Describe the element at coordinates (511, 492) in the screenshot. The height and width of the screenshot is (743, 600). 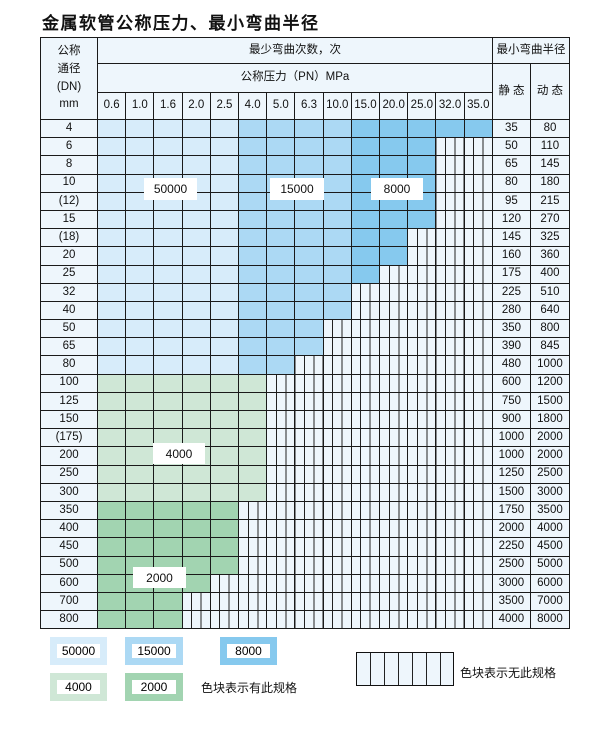
I see `static-radius-cell: 1500` at that location.